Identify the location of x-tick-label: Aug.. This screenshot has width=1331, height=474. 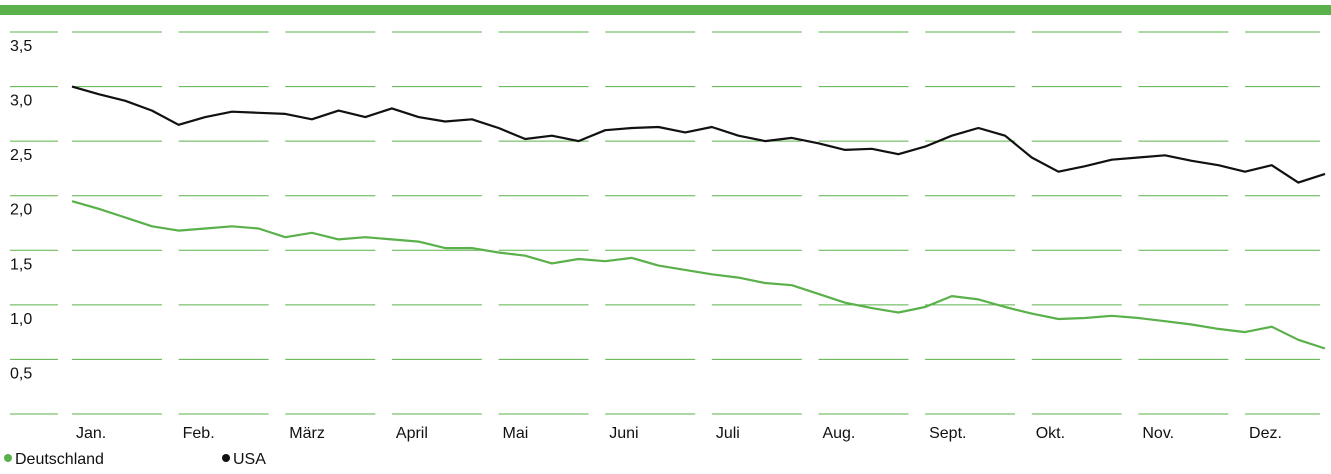
(838, 433).